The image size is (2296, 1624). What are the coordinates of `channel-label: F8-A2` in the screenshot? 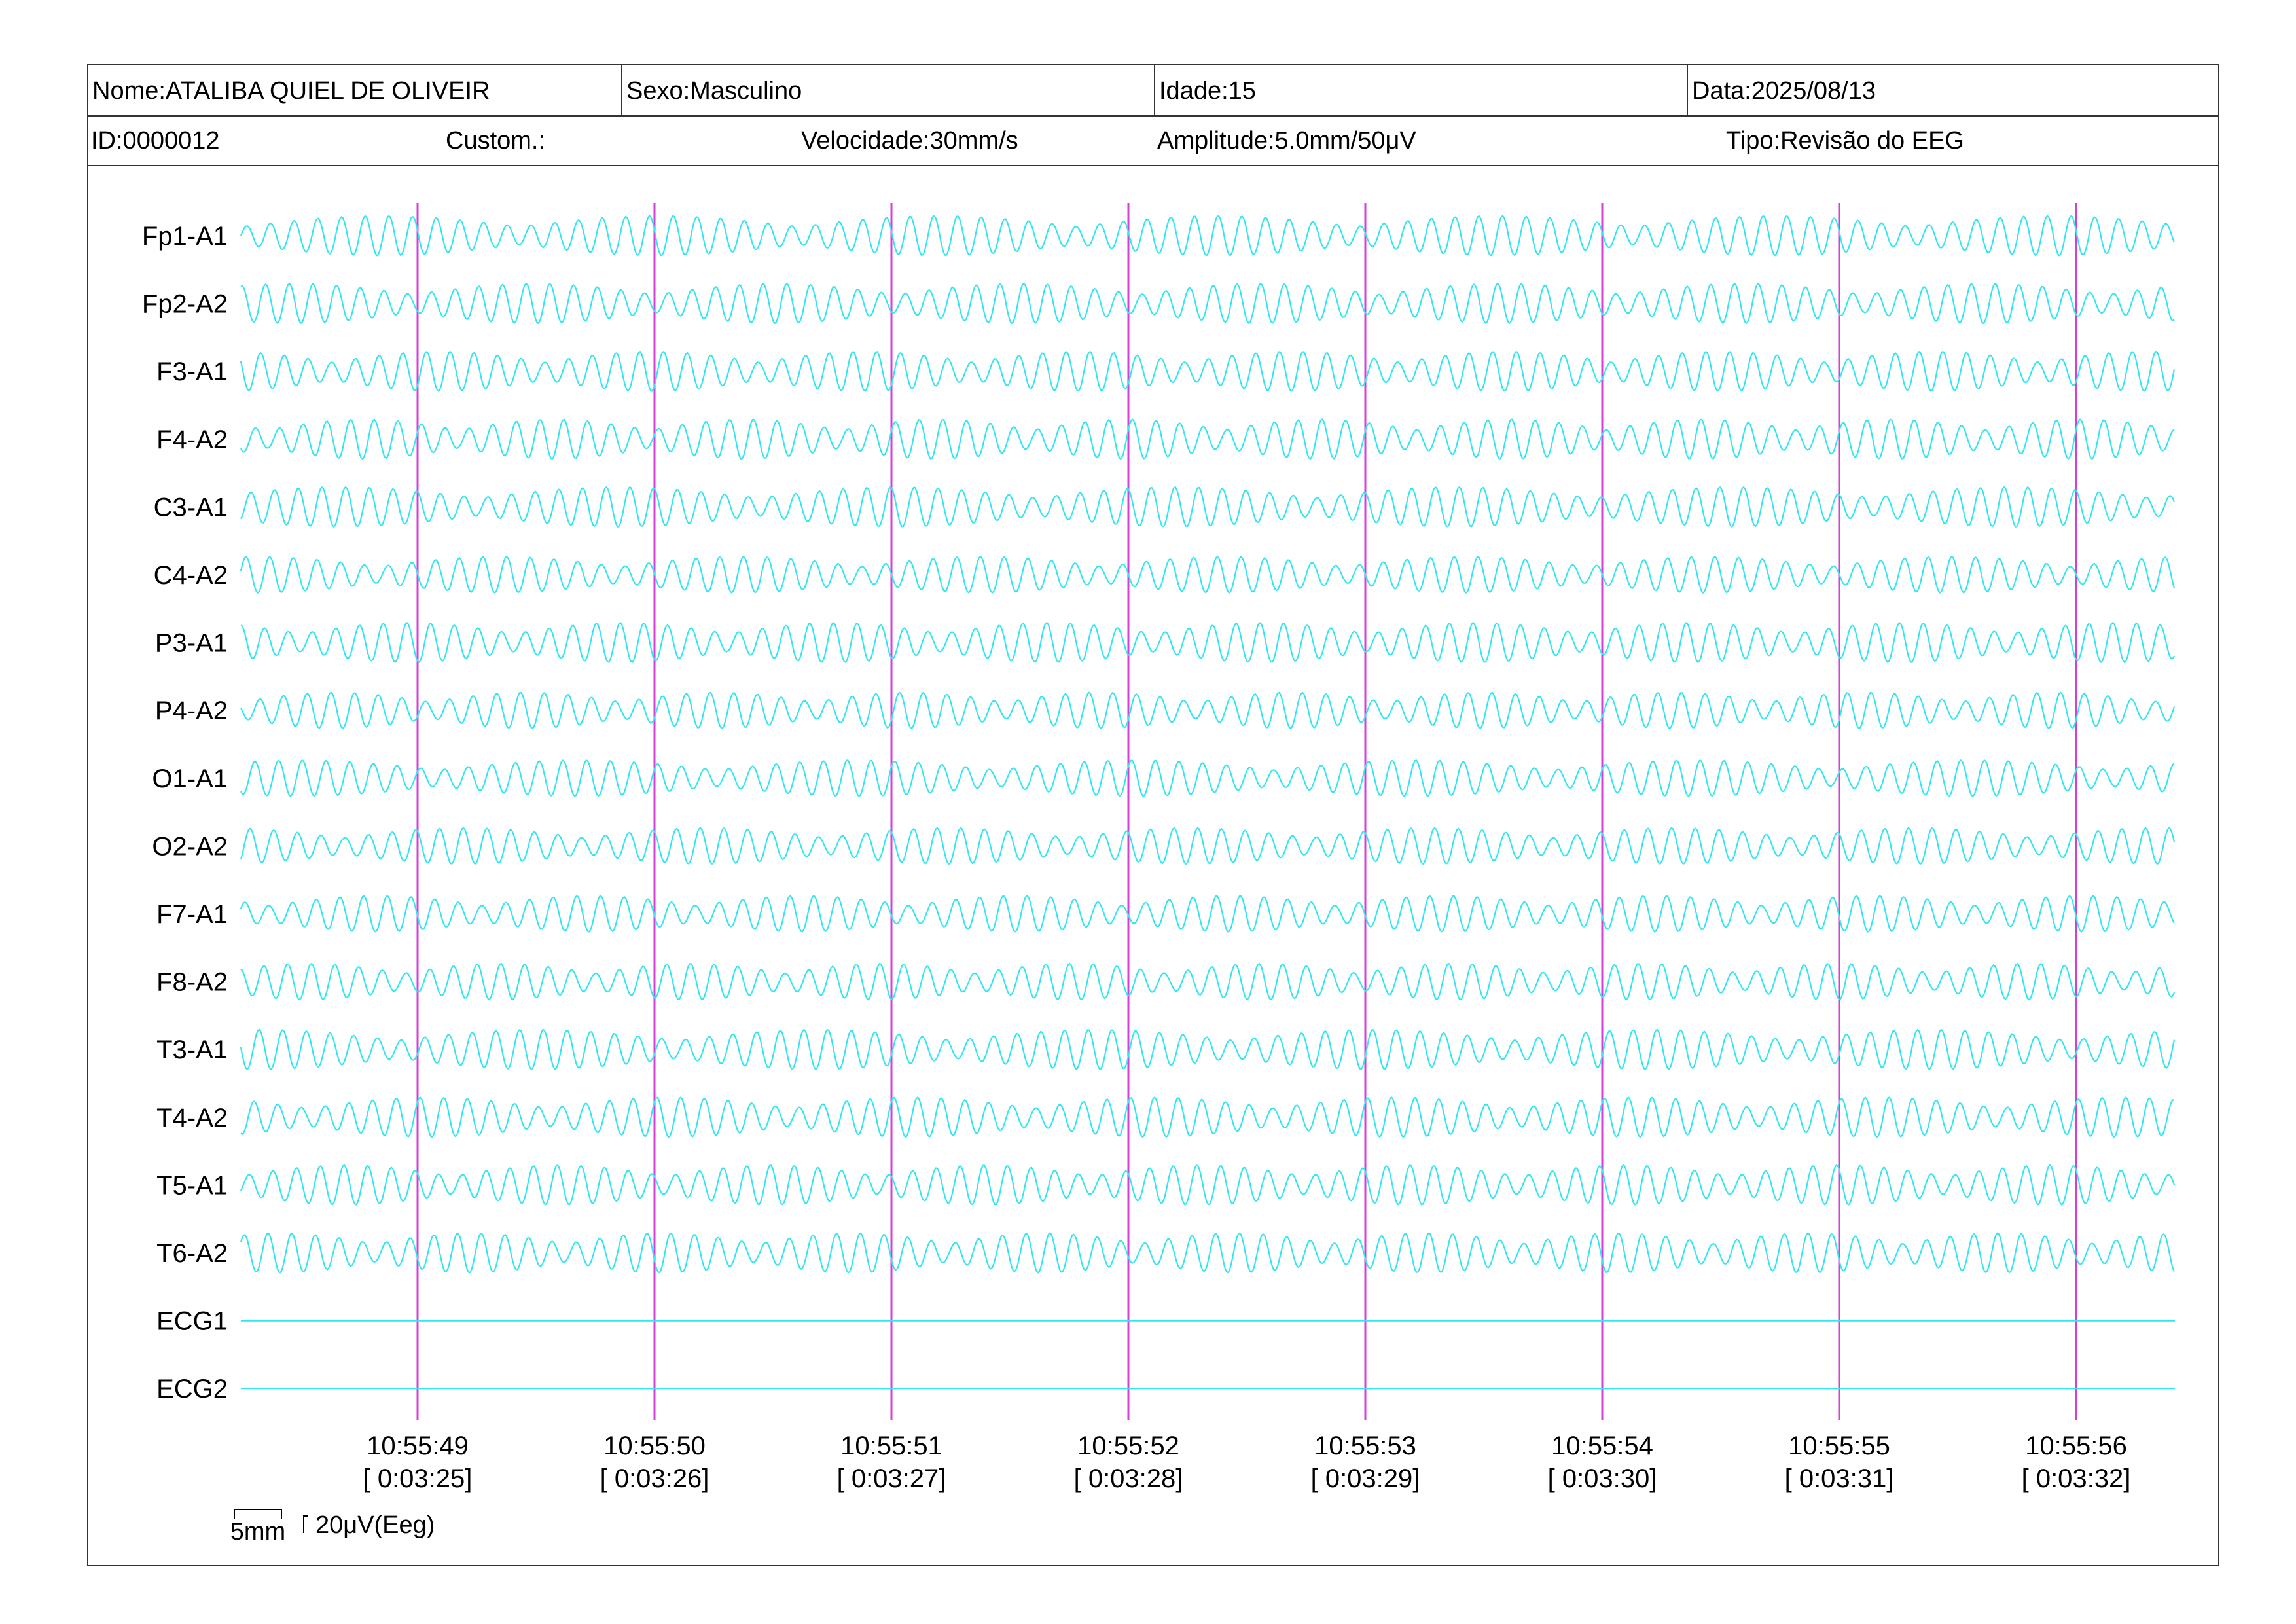 It's located at (192, 982).